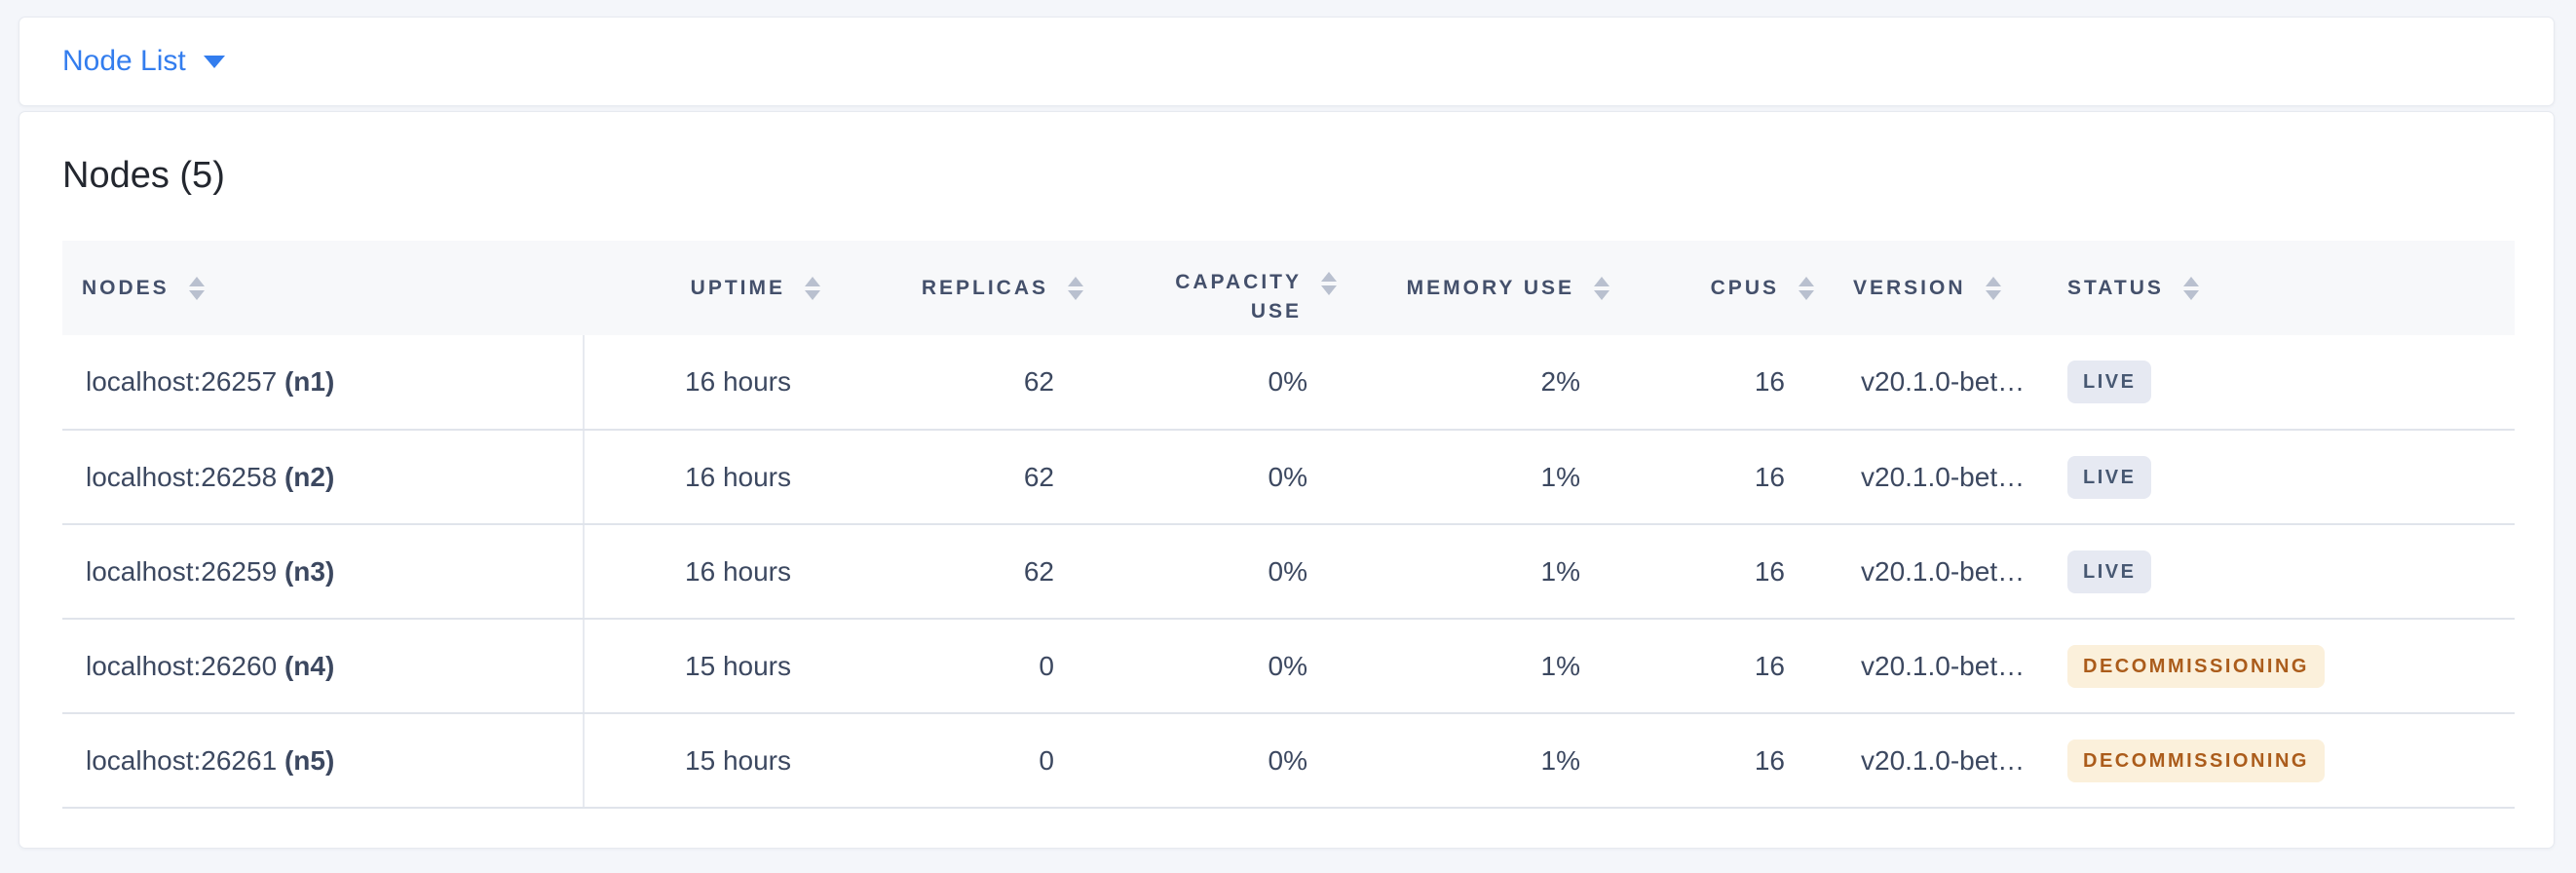 The height and width of the screenshot is (873, 2576). Describe the element at coordinates (124, 61) in the screenshot. I see `node-list-dropdown-label: Node List` at that location.